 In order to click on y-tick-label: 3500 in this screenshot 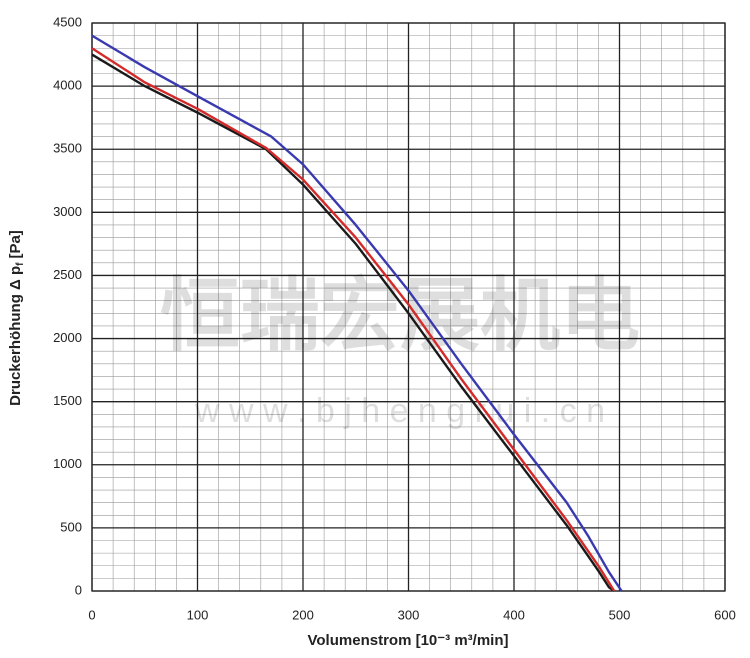, I will do `click(67, 148)`.